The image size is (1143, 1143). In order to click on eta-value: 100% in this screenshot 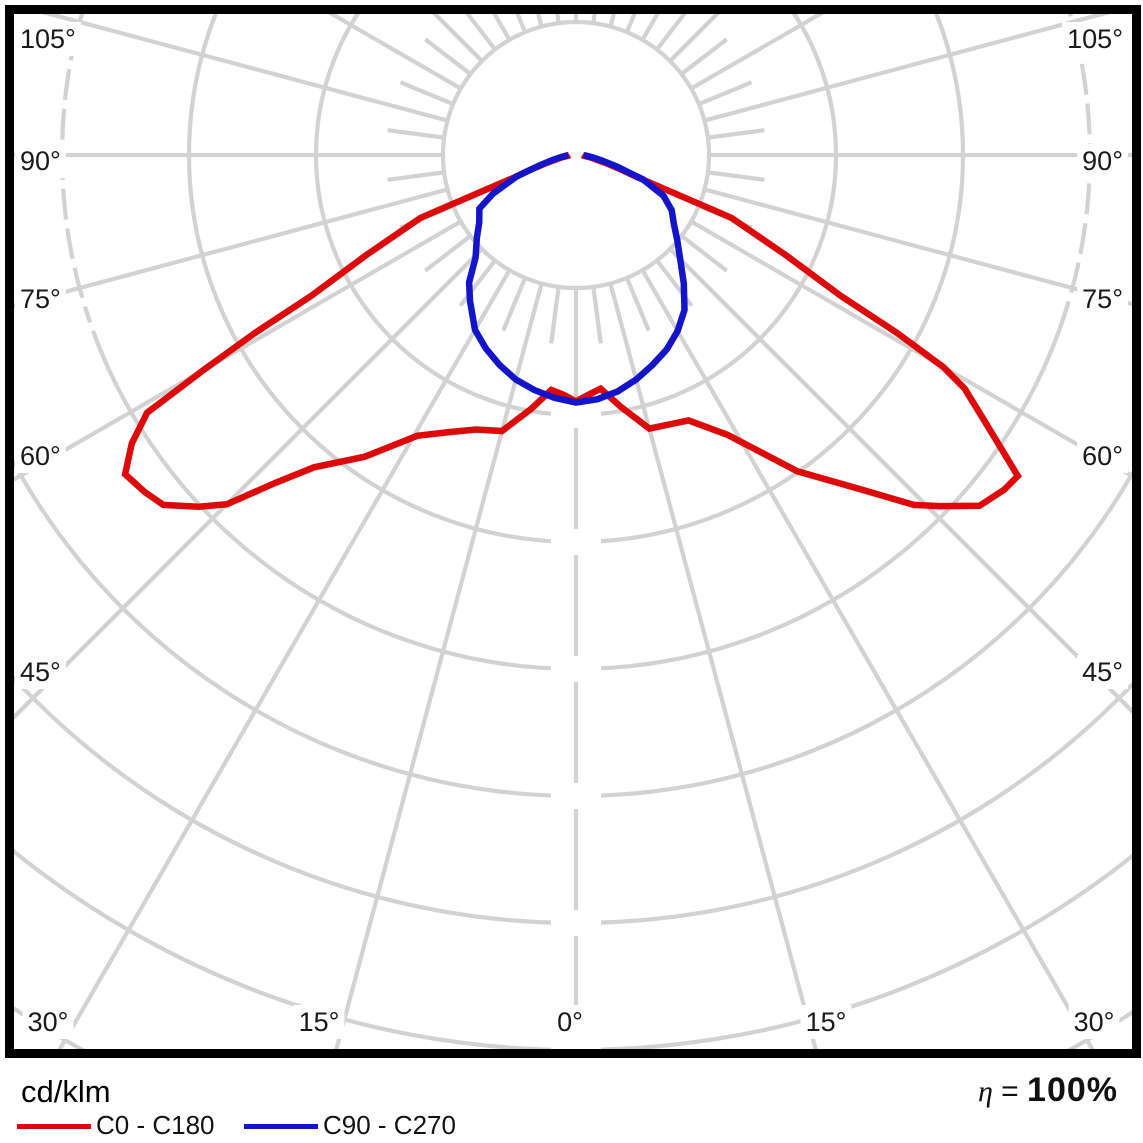, I will do `click(1072, 1090)`.